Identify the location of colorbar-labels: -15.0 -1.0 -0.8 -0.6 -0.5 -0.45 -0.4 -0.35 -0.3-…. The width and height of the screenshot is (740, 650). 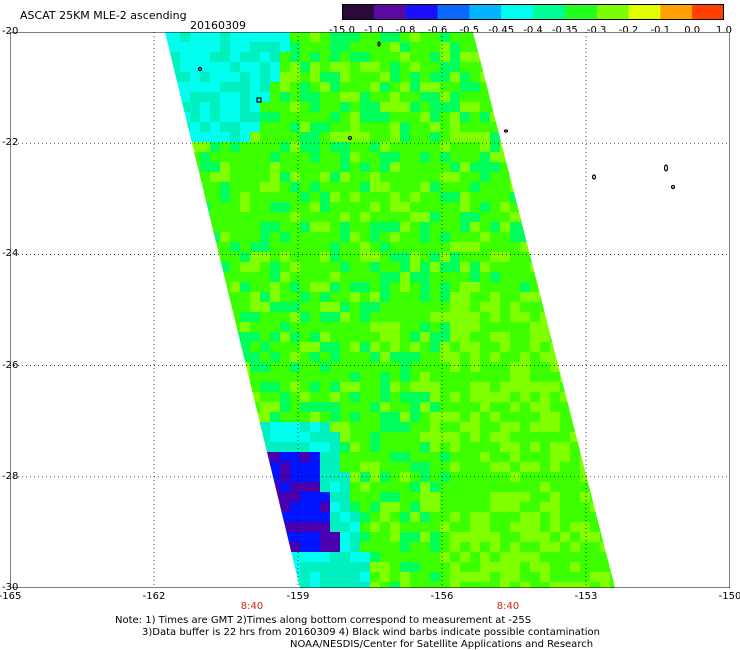
(530, 32).